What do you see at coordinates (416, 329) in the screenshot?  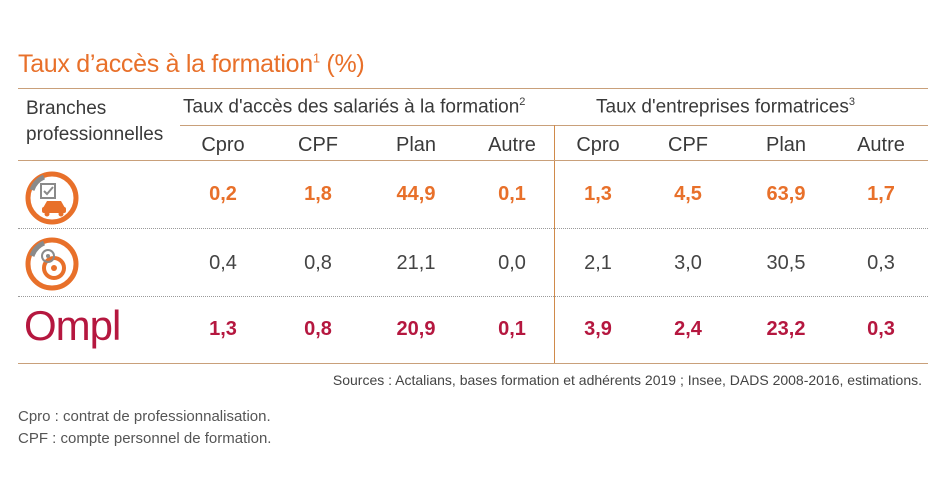 I see `table-cell: 20,9` at bounding box center [416, 329].